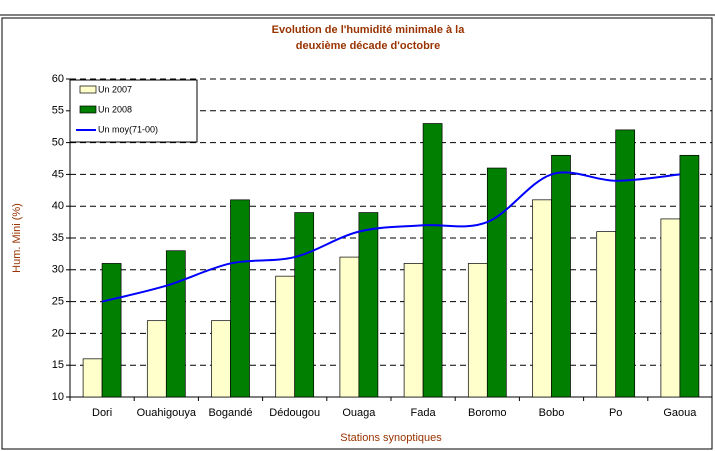 Image resolution: width=715 pixels, height=451 pixels. What do you see at coordinates (552, 413) in the screenshot?
I see `x-tick-label: Bobo` at bounding box center [552, 413].